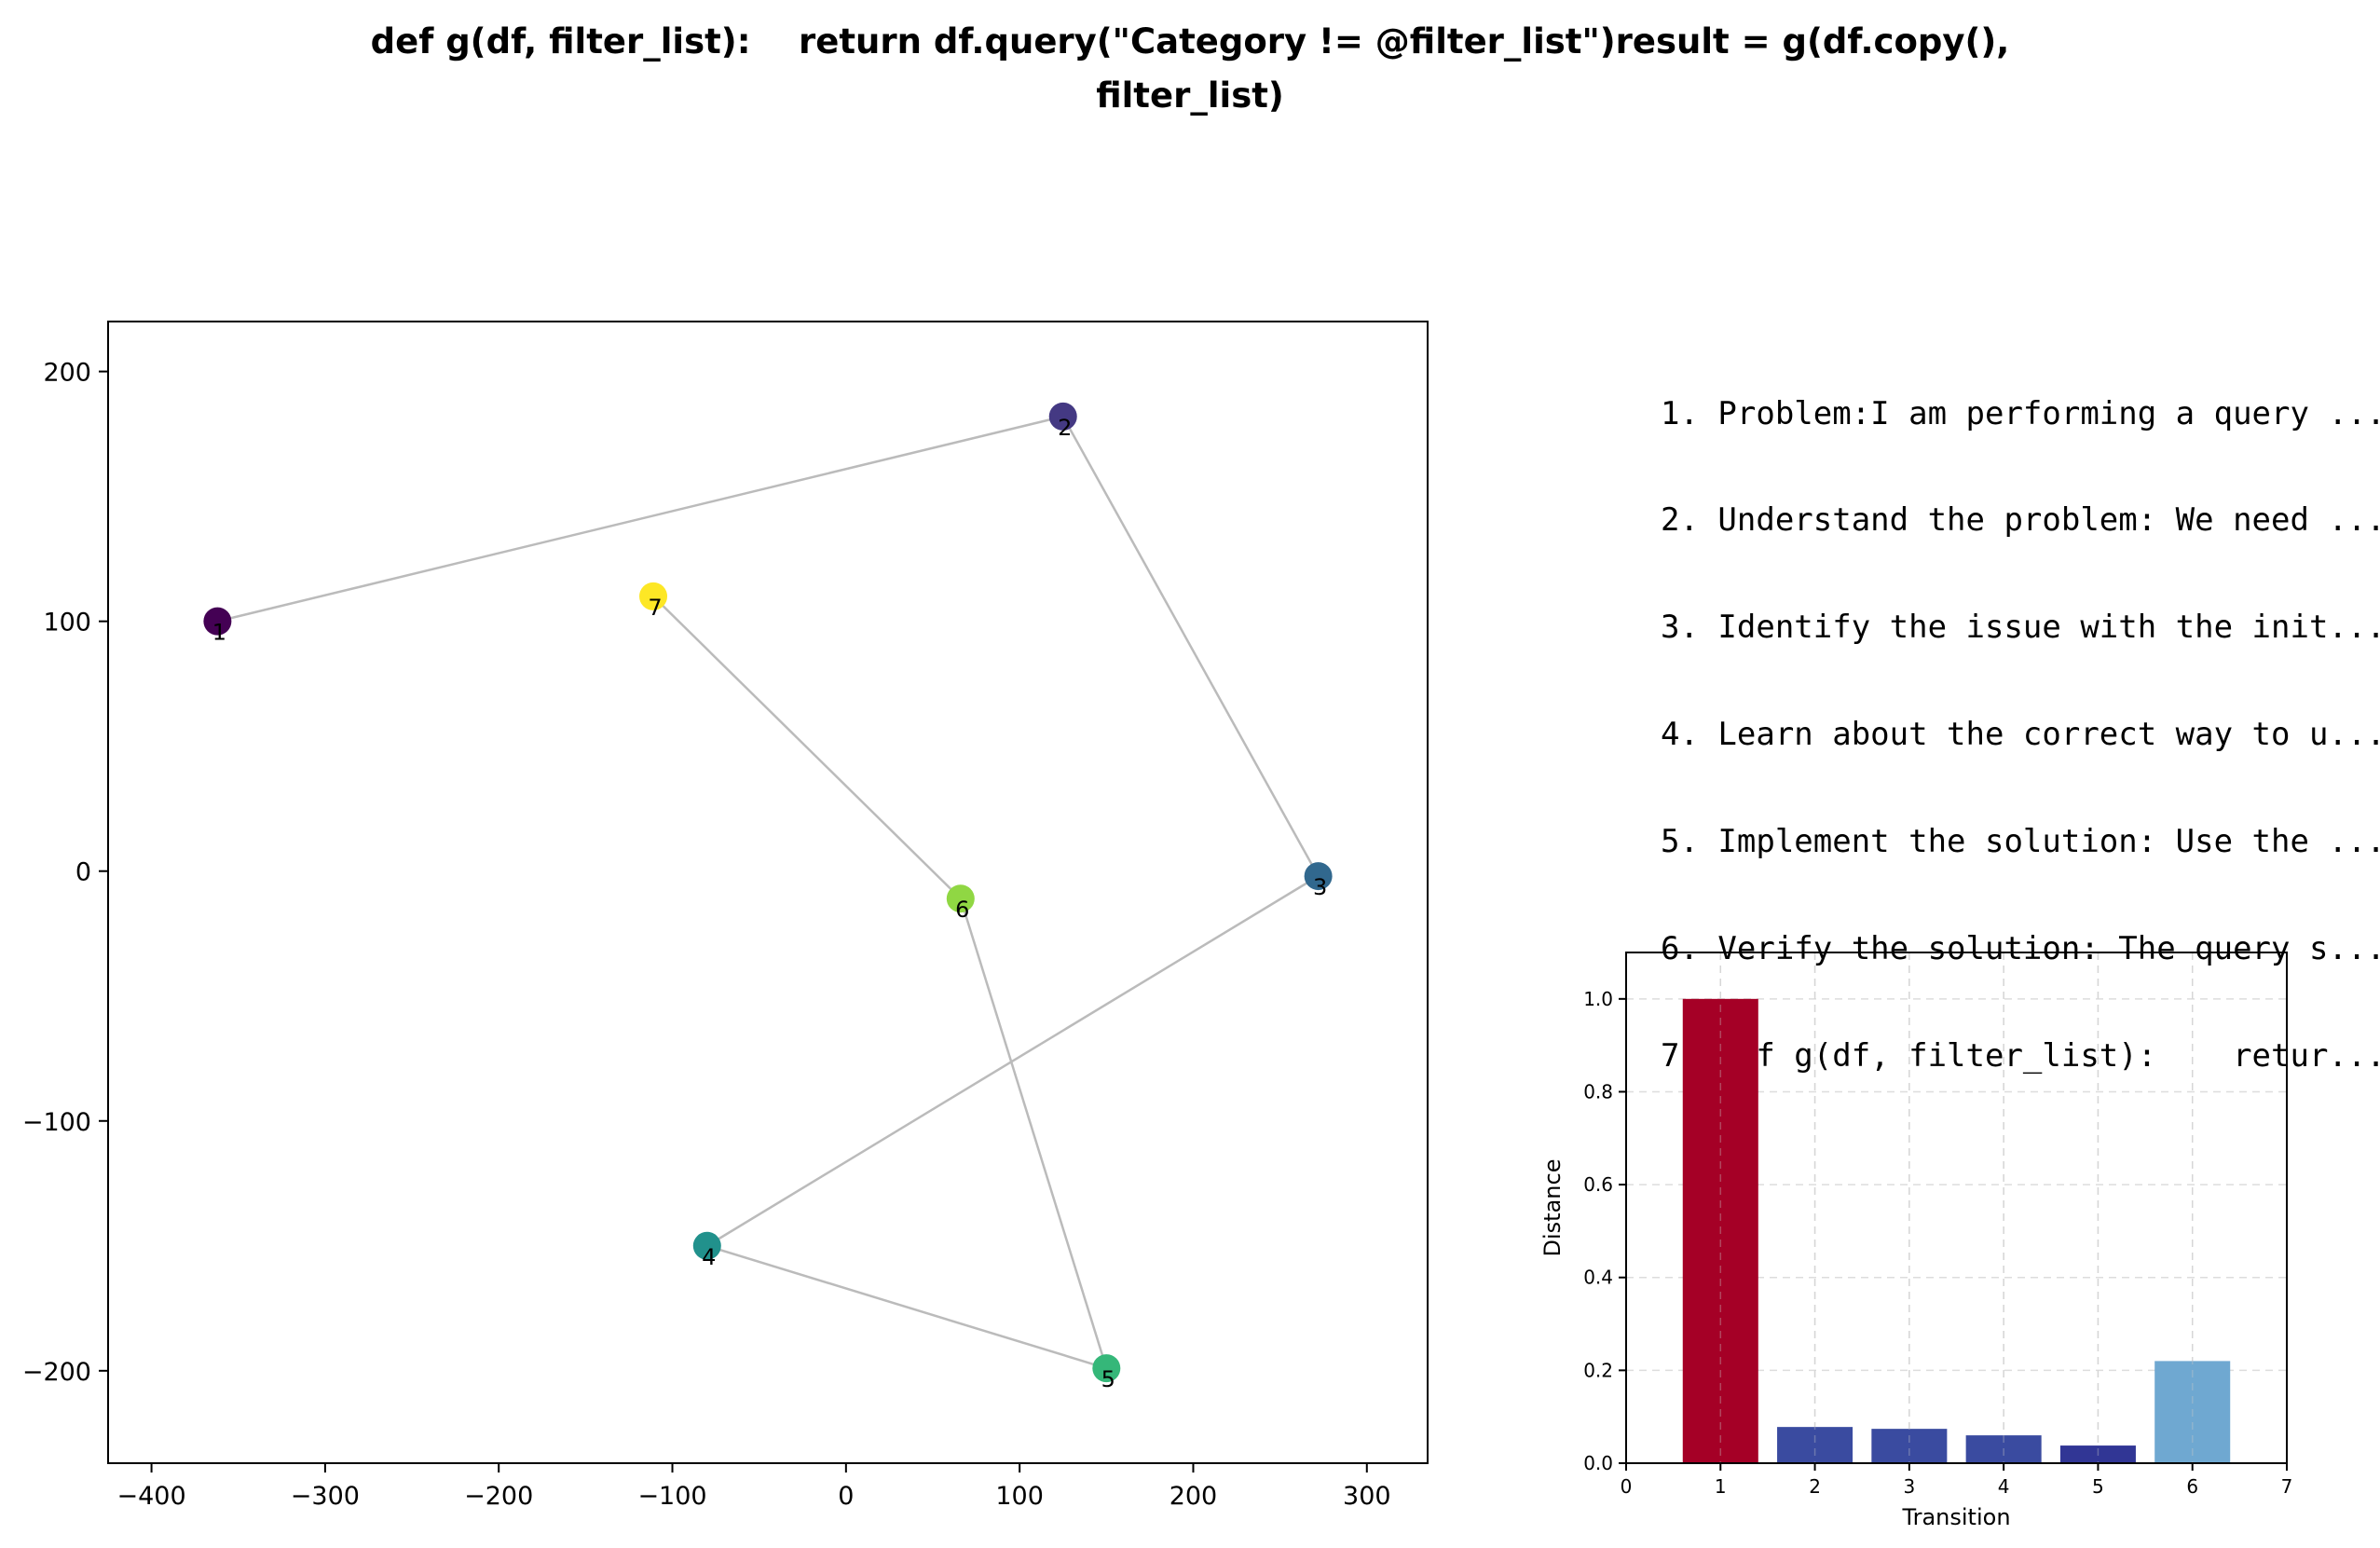 Image resolution: width=2380 pixels, height=1548 pixels. I want to click on y-tick-label: −100, so click(56, 1122).